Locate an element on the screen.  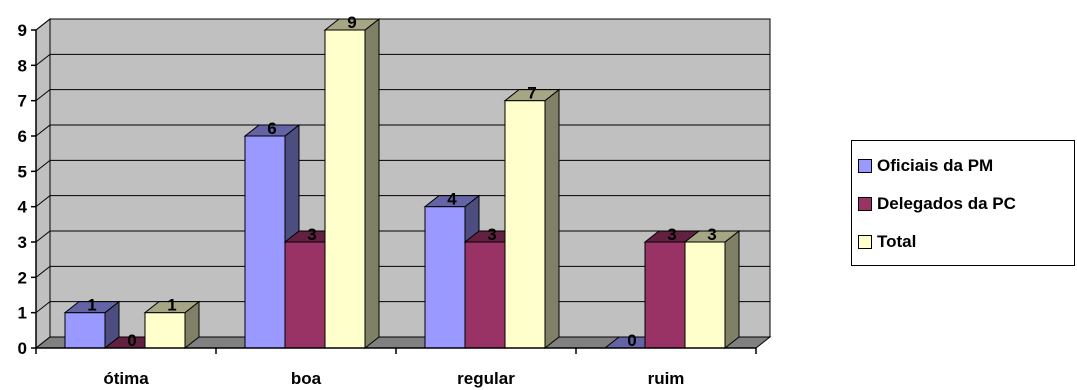
data-label: 7 is located at coordinates (531, 93).